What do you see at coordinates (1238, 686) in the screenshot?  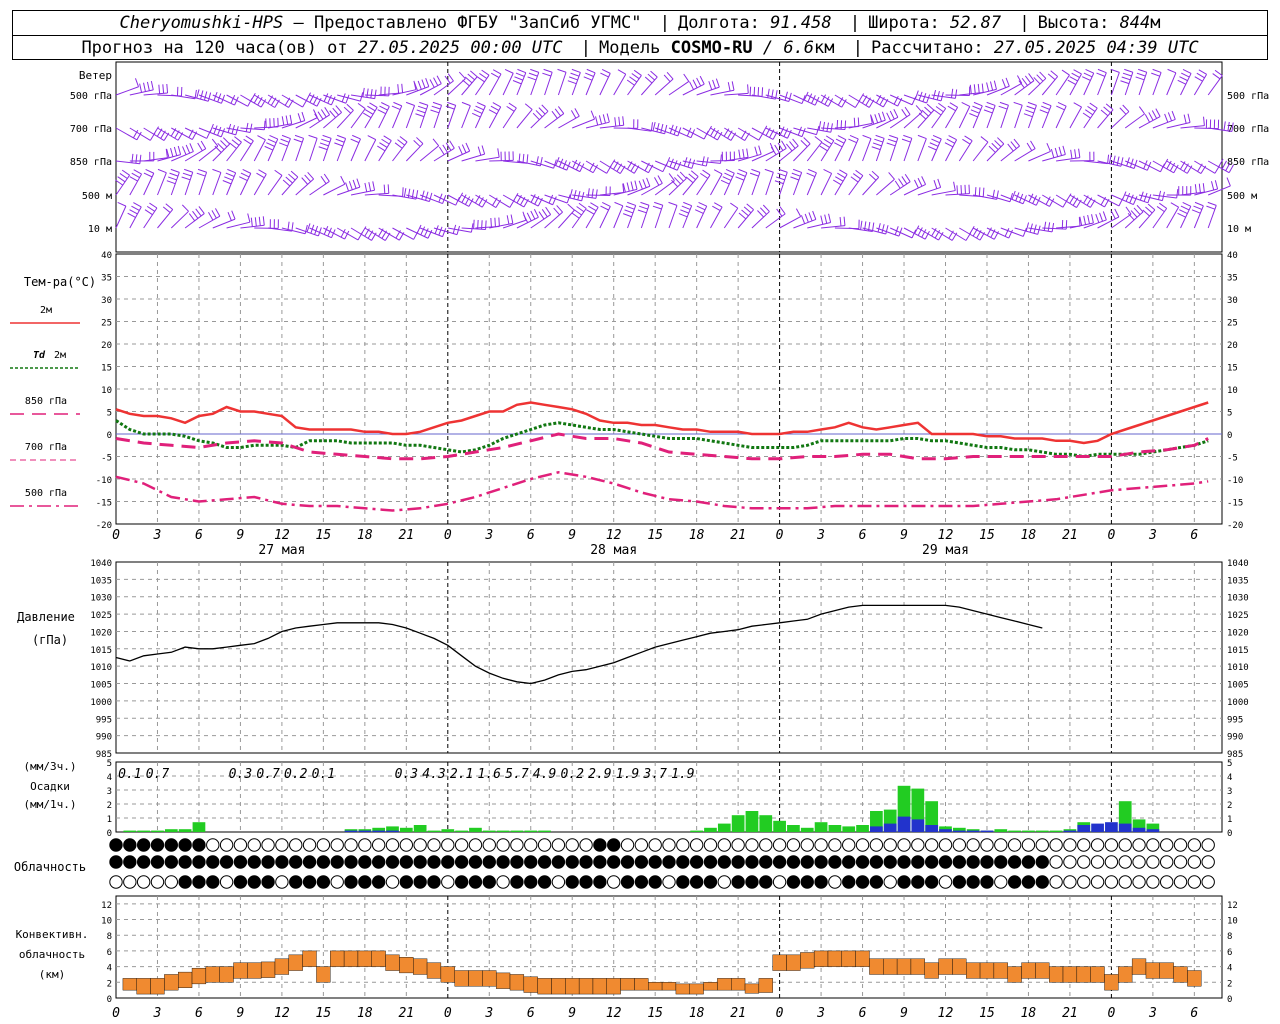 I see `pressure-ytick-right: 1005` at bounding box center [1238, 686].